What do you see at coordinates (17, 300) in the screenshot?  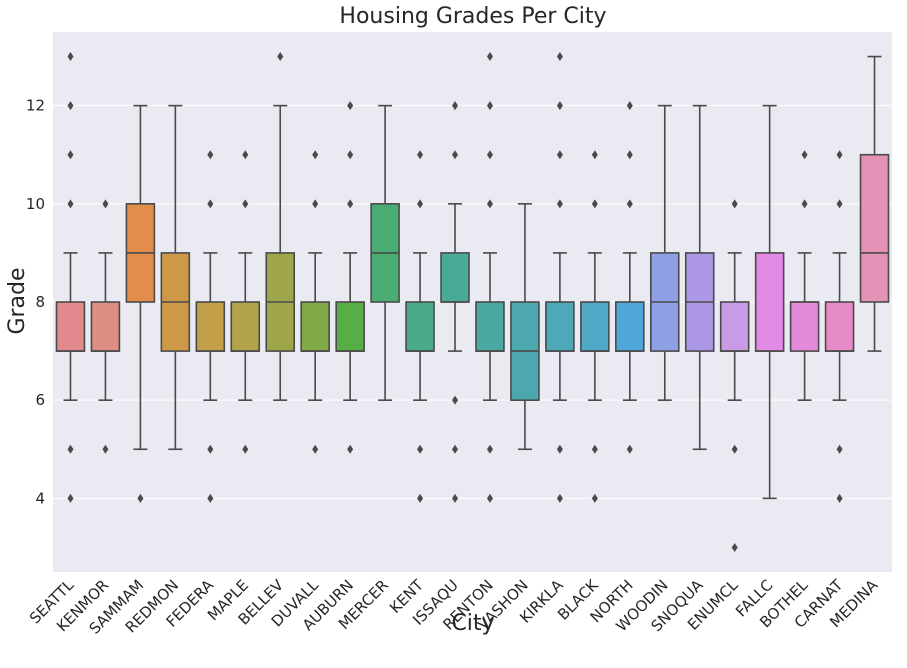 I see `y-axis-label: Grade` at bounding box center [17, 300].